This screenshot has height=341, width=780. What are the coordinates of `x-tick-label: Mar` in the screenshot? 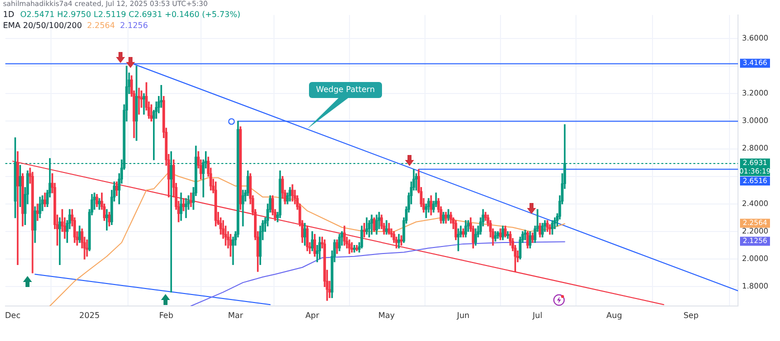 It's located at (236, 315).